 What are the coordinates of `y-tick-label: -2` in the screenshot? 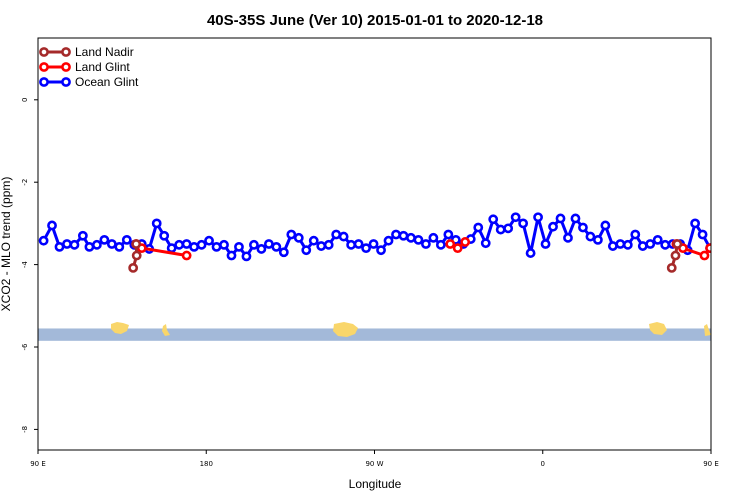 It's located at (25, 182).